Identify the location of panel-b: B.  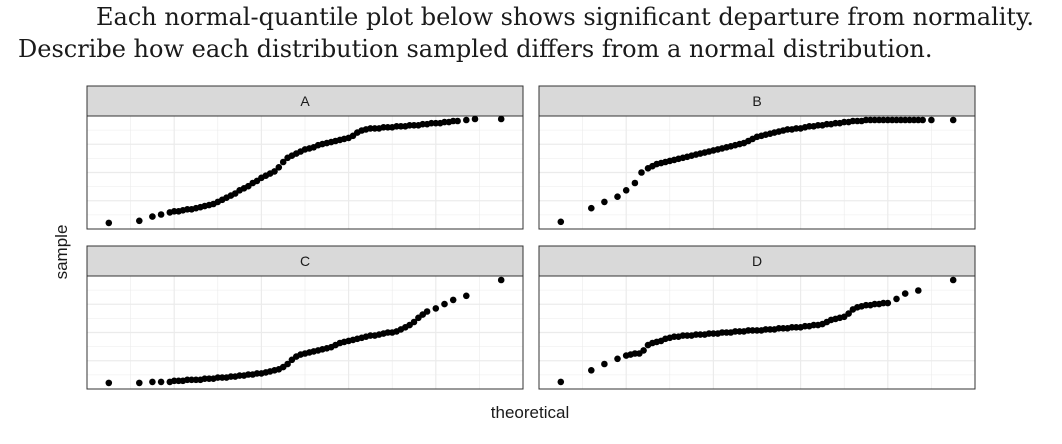
(757, 157).